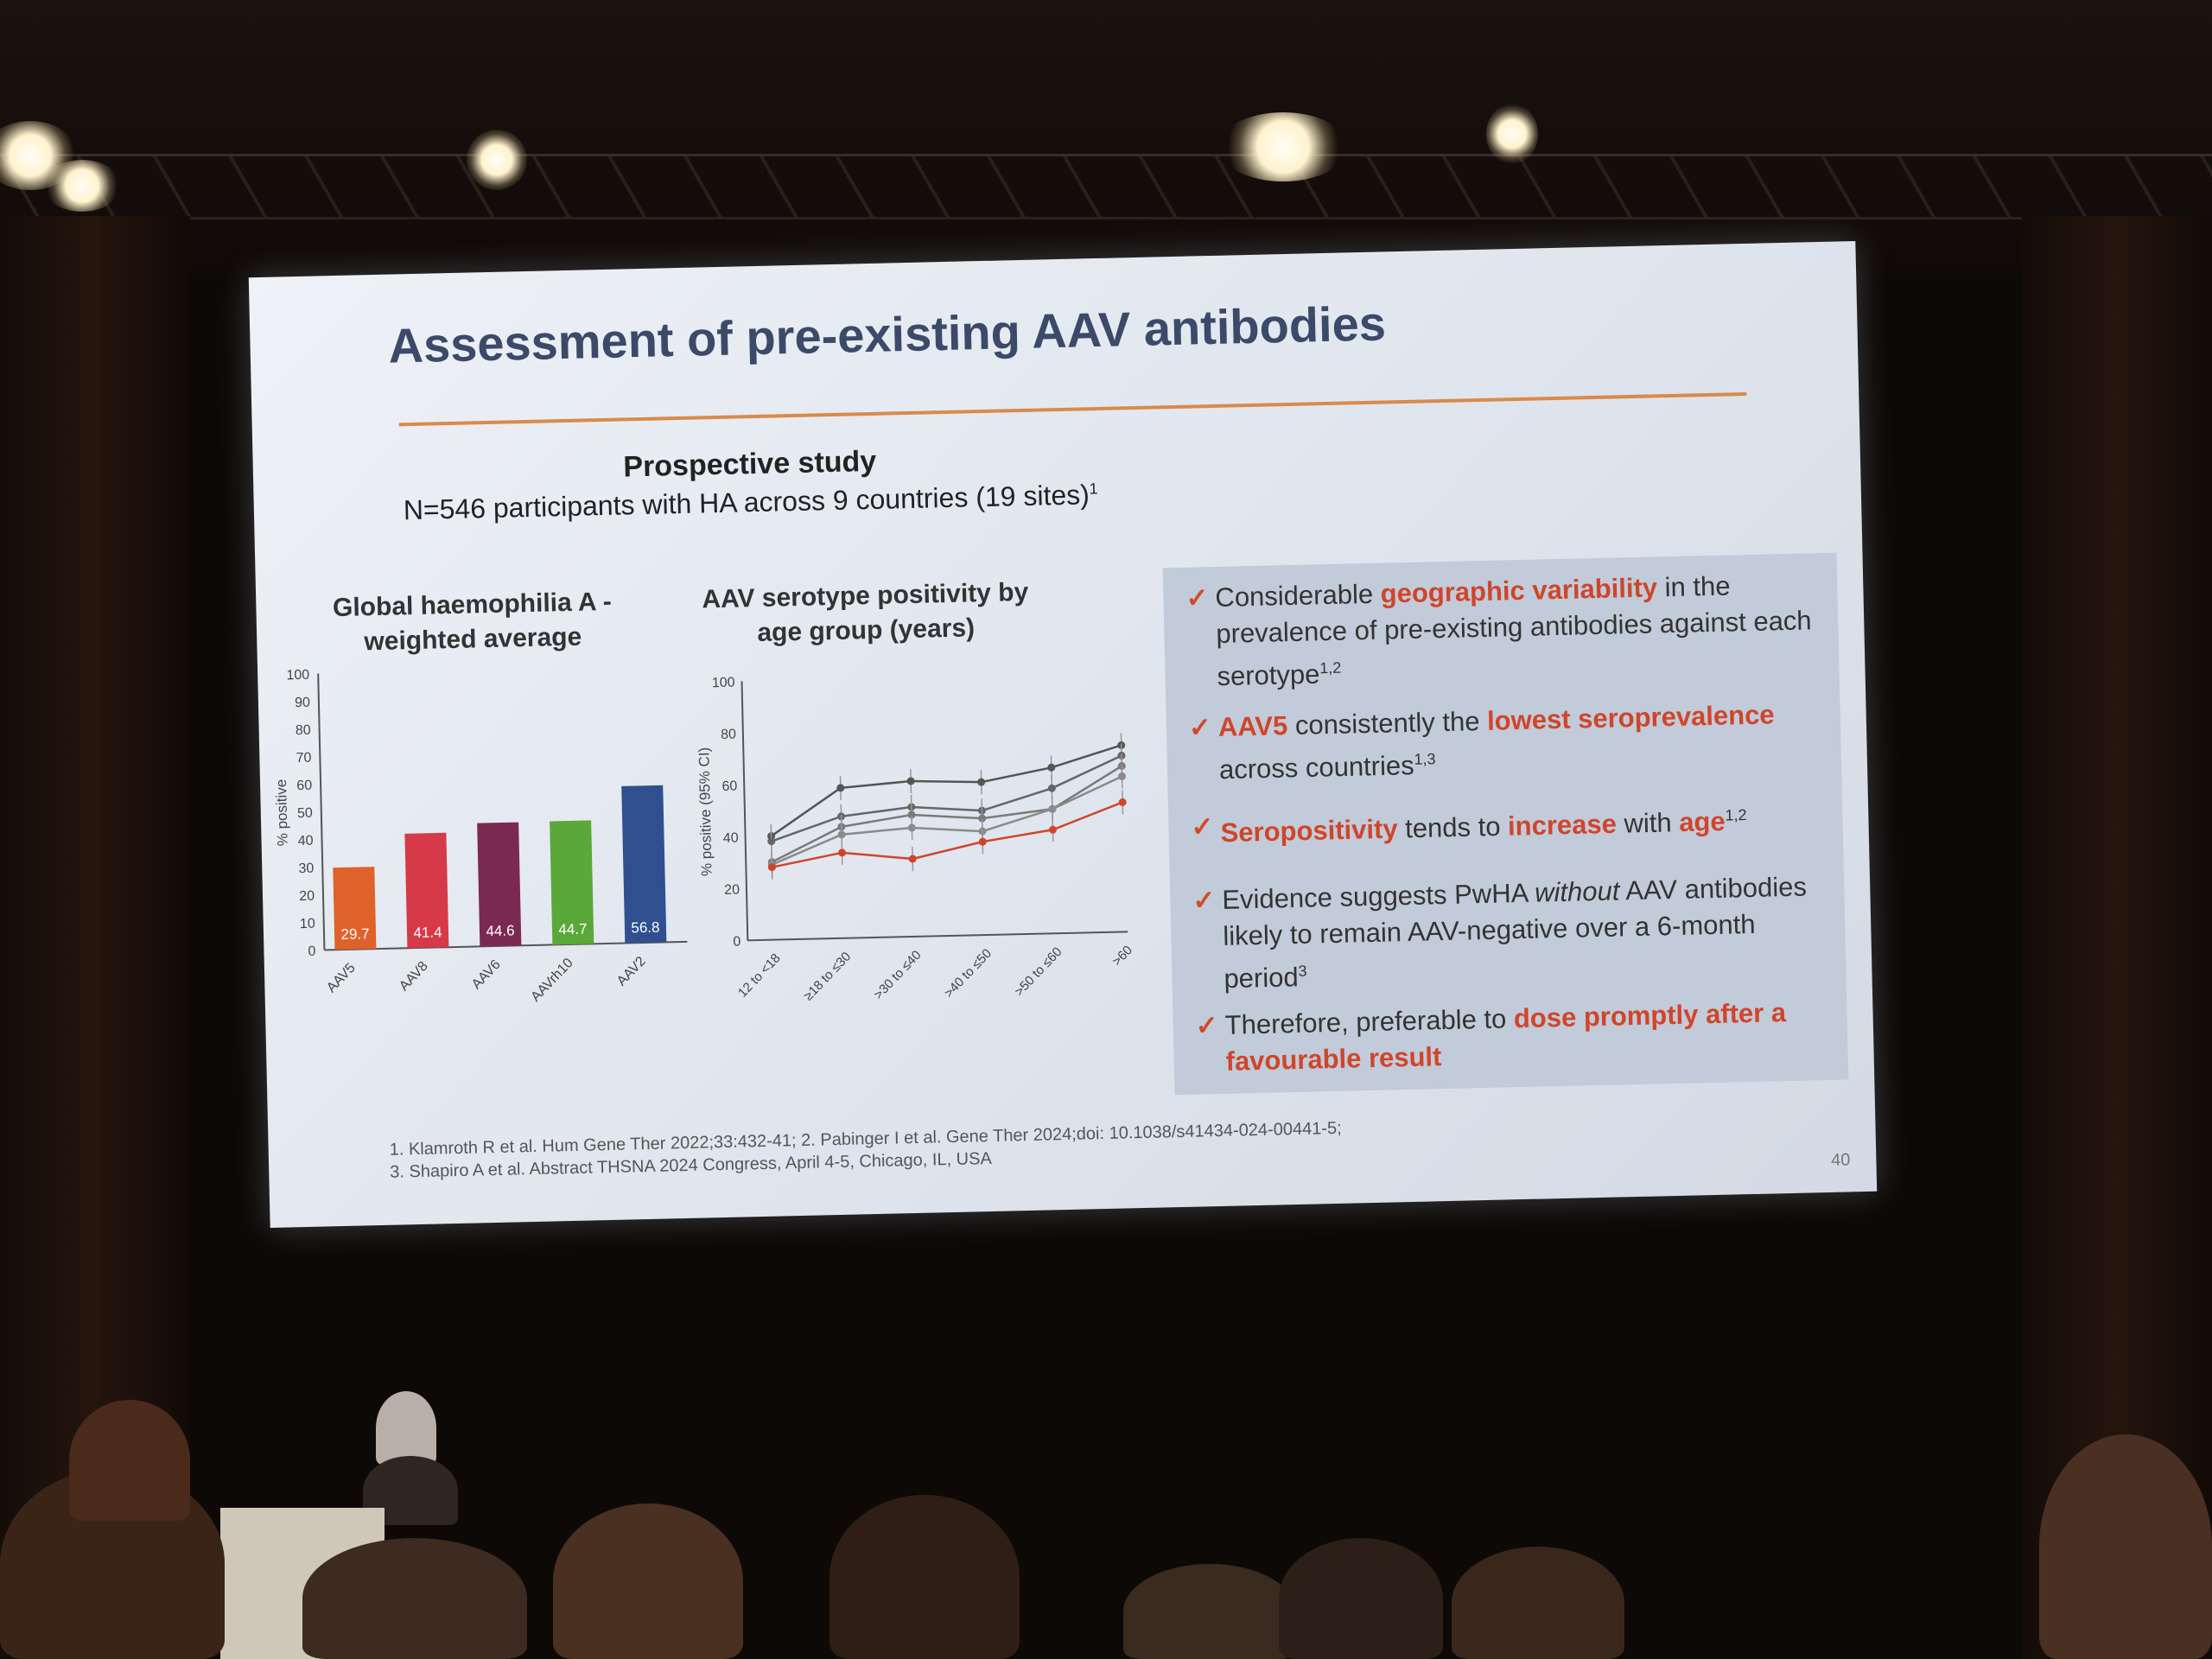 This screenshot has width=2212, height=1659. What do you see at coordinates (1519, 590) in the screenshot?
I see `finding-text: geographic variability` at bounding box center [1519, 590].